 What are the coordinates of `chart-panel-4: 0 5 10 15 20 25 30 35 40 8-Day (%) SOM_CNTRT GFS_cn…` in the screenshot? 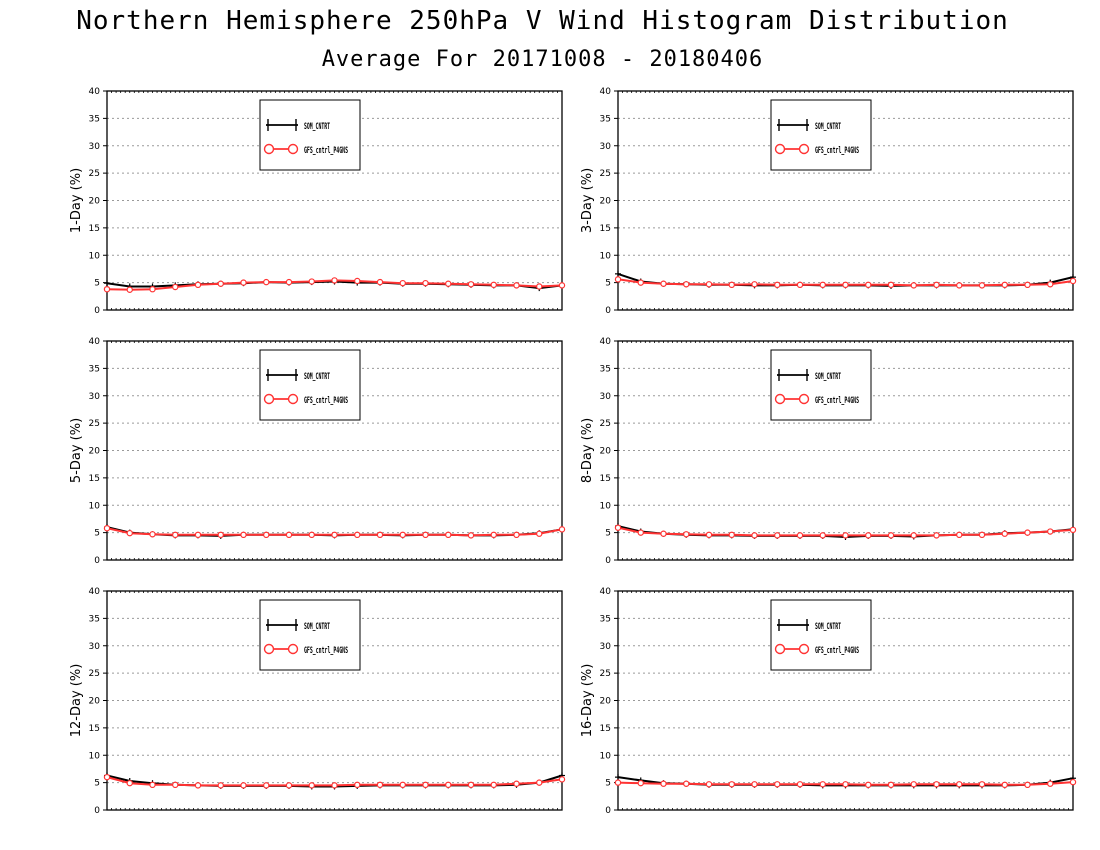 It's located at (828, 451).